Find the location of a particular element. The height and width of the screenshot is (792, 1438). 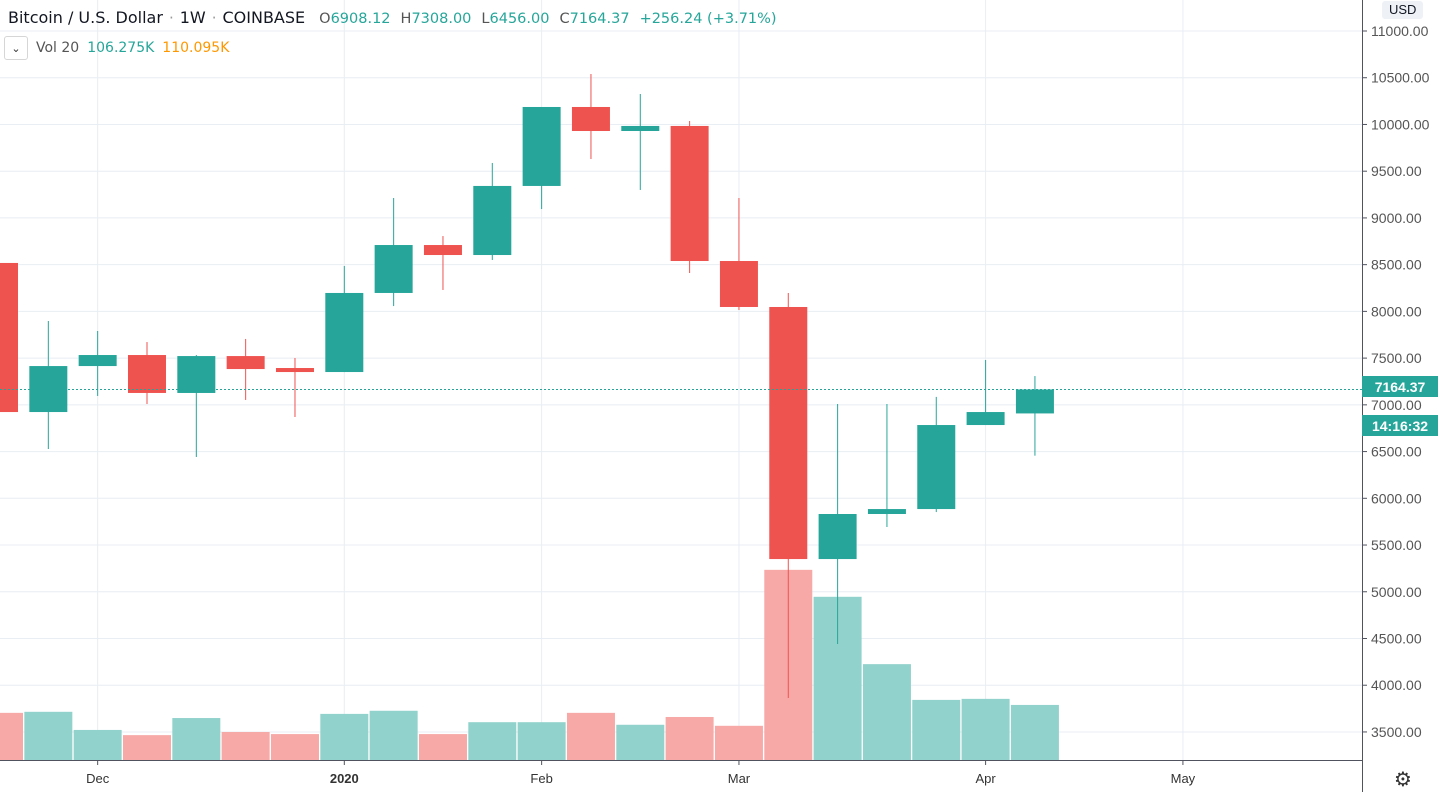

price-tick-label: 8500.00 is located at coordinates (1396, 265).